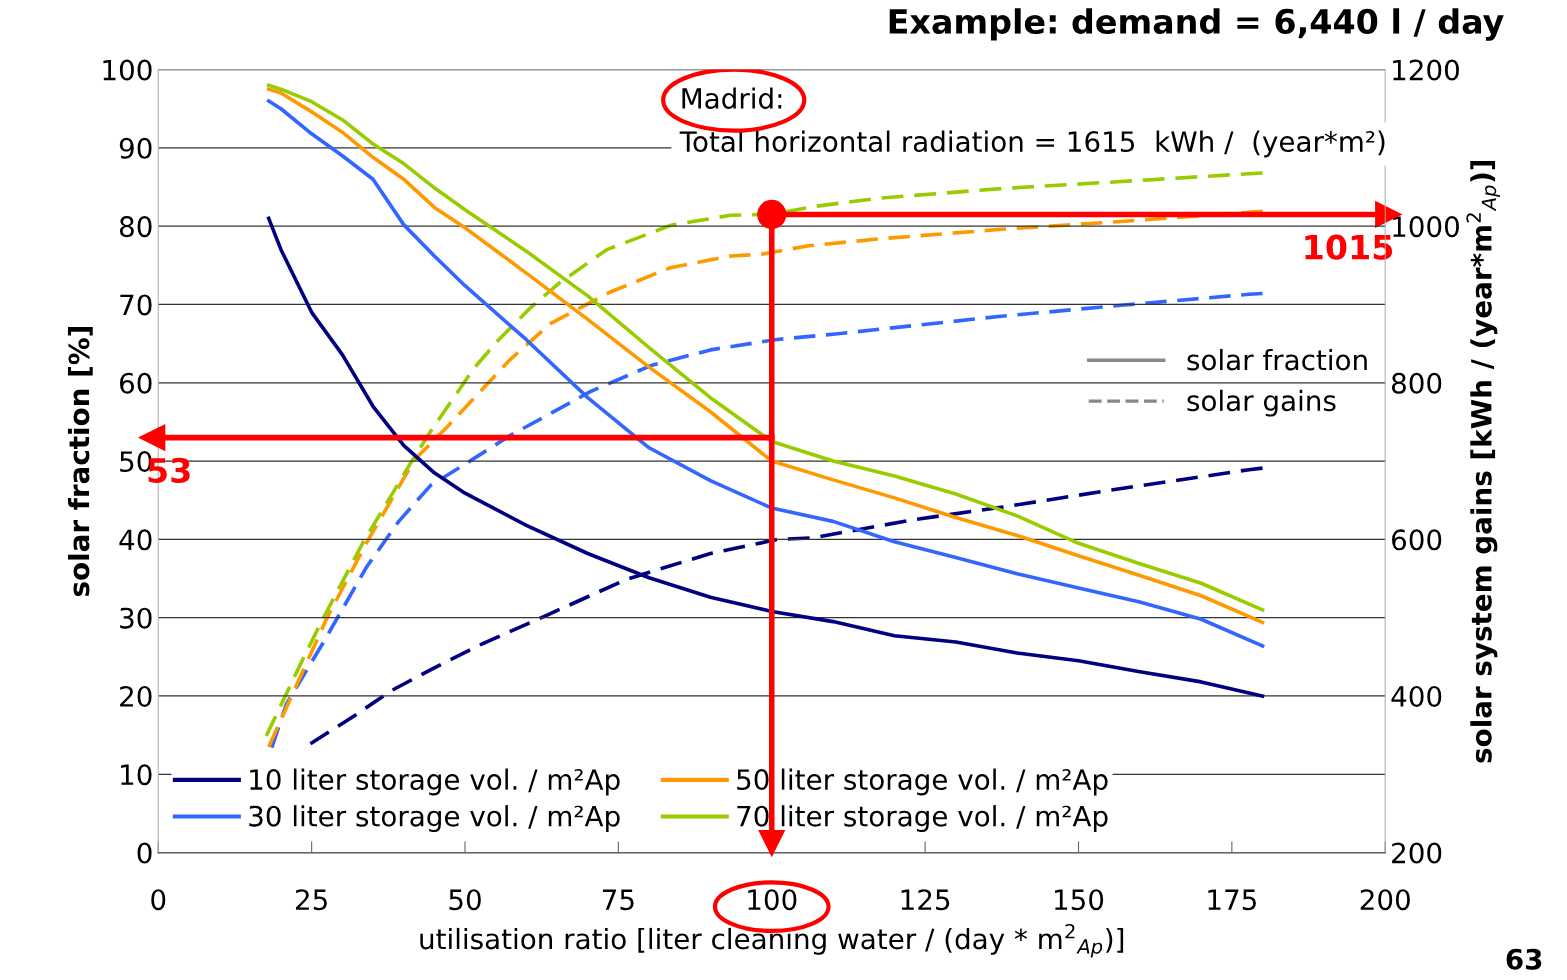 Image resolution: width=1567 pixels, height=980 pixels. Describe the element at coordinates (1349, 247) in the screenshot. I see `ref-line-label: 1015` at that location.